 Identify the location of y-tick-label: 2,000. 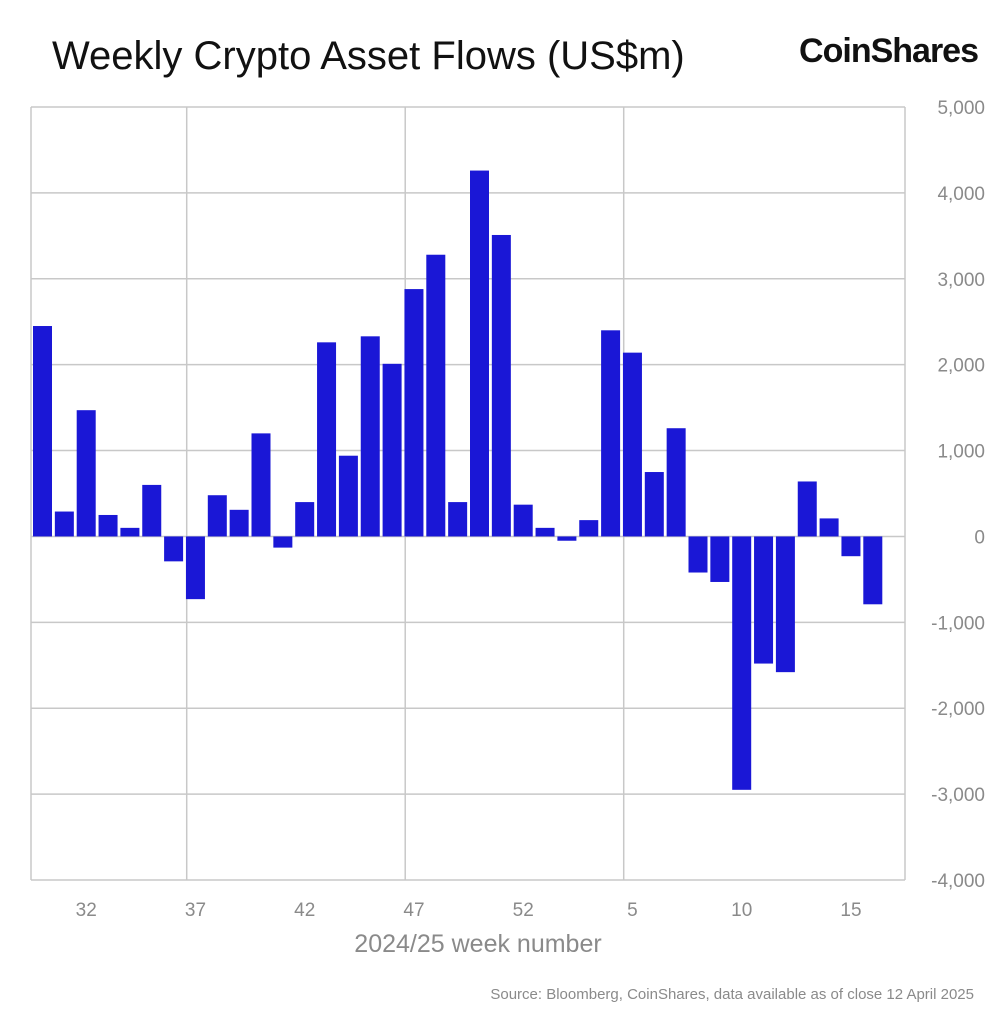
(961, 366).